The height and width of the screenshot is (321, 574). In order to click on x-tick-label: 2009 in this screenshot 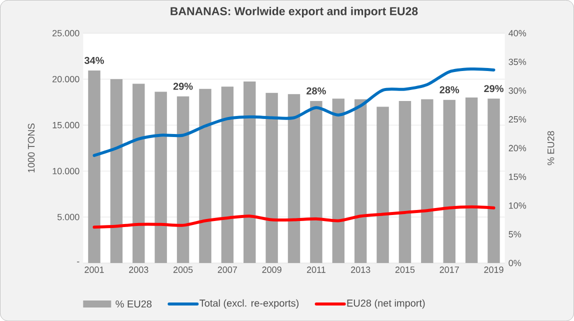, I will do `click(272, 269)`.